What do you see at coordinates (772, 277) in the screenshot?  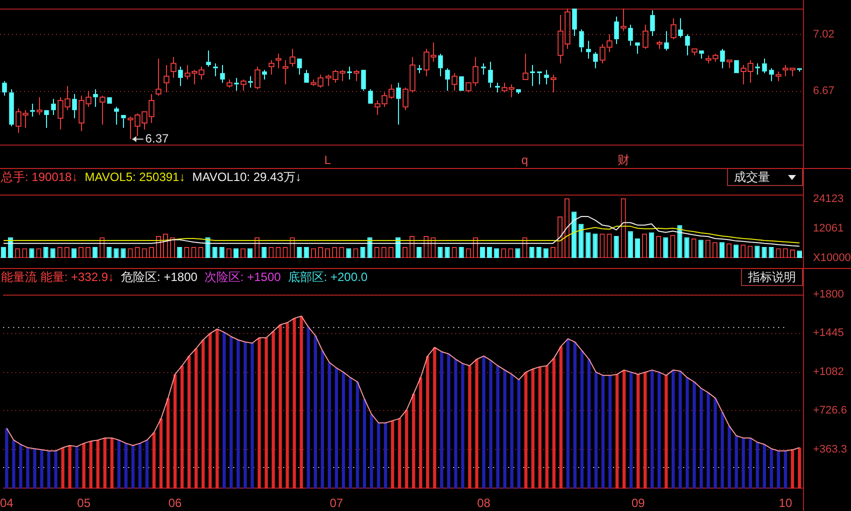 I see `panel-button: 指标说明` at bounding box center [772, 277].